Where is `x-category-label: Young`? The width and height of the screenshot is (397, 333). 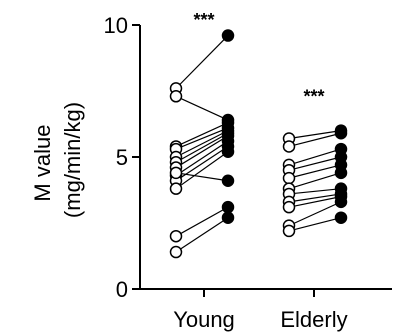 x-category-label: Young is located at coordinates (204, 319).